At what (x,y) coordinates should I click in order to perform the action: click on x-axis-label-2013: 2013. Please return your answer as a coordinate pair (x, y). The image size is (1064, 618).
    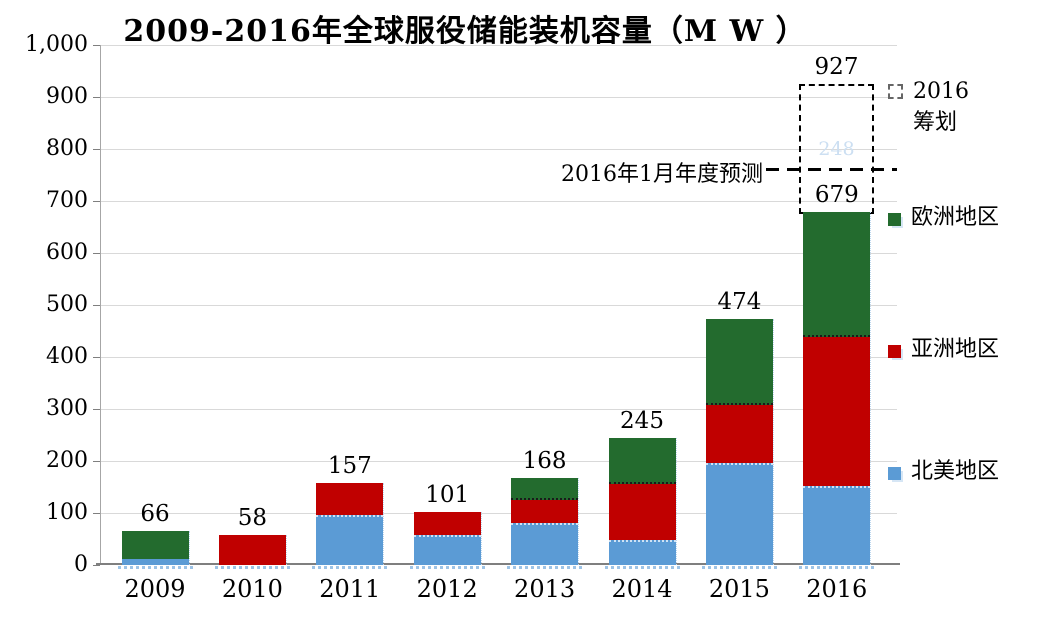
    Looking at the image, I should click on (545, 589).